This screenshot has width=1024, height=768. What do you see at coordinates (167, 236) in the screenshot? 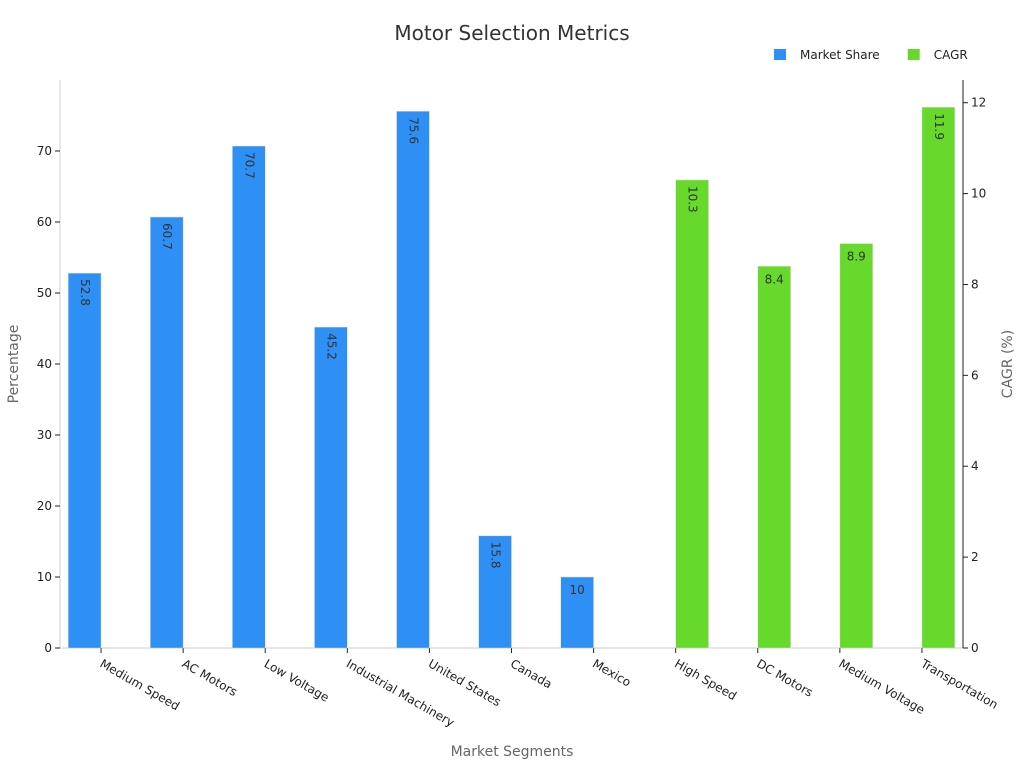
I see `bar-data-label: 60.7` at bounding box center [167, 236].